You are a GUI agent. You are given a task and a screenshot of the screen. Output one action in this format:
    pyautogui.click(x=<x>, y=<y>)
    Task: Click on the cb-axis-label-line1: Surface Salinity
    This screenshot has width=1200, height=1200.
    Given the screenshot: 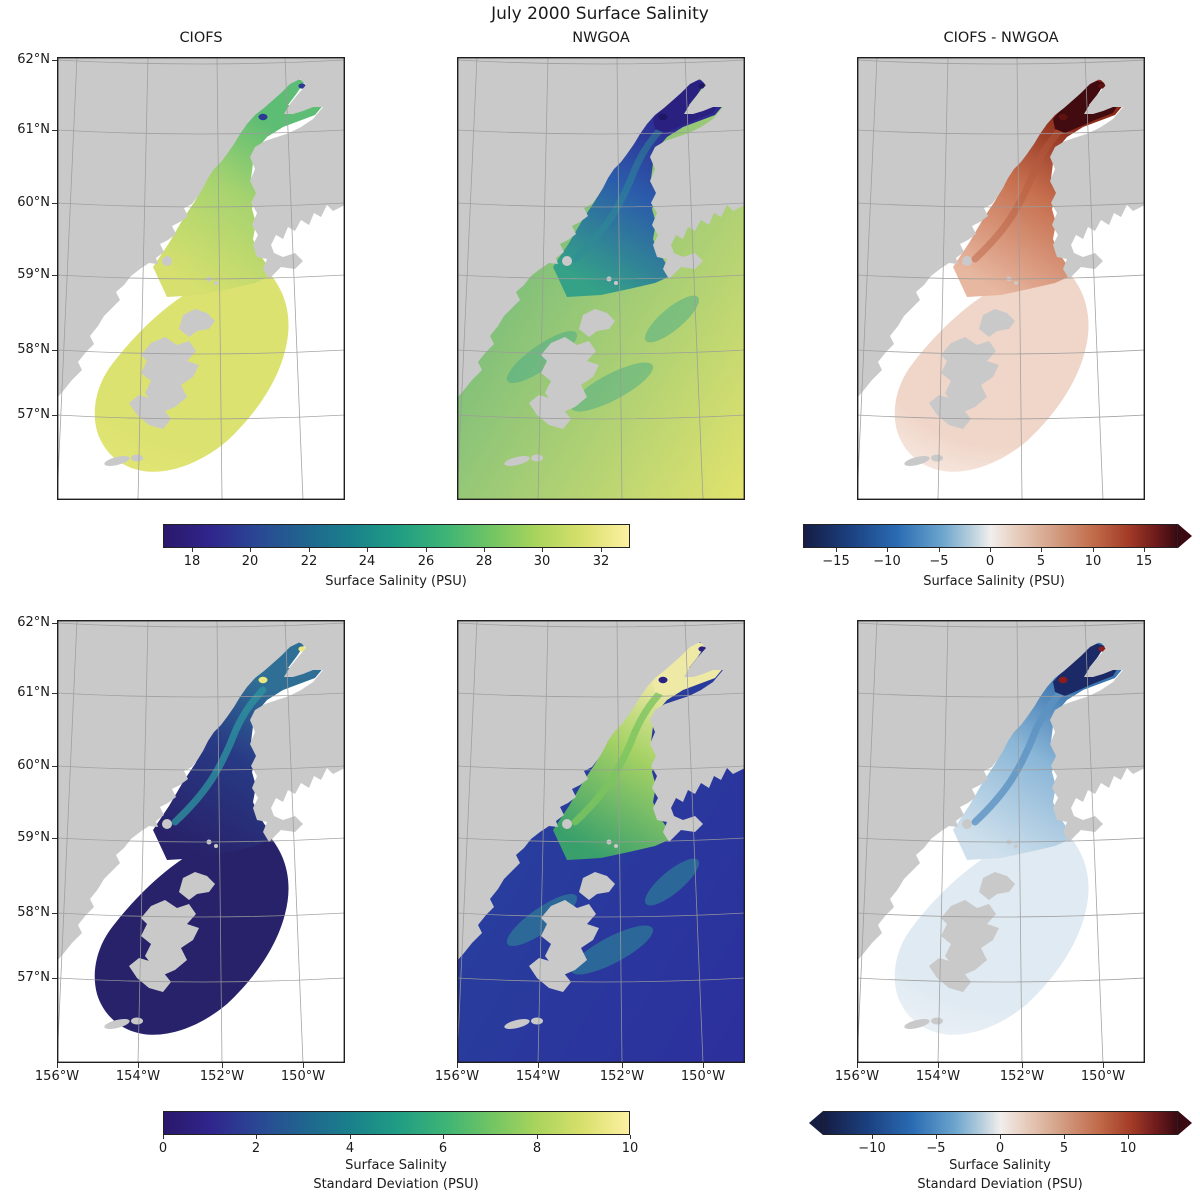 What is the action you would take?
    pyautogui.click(x=1000, y=1165)
    